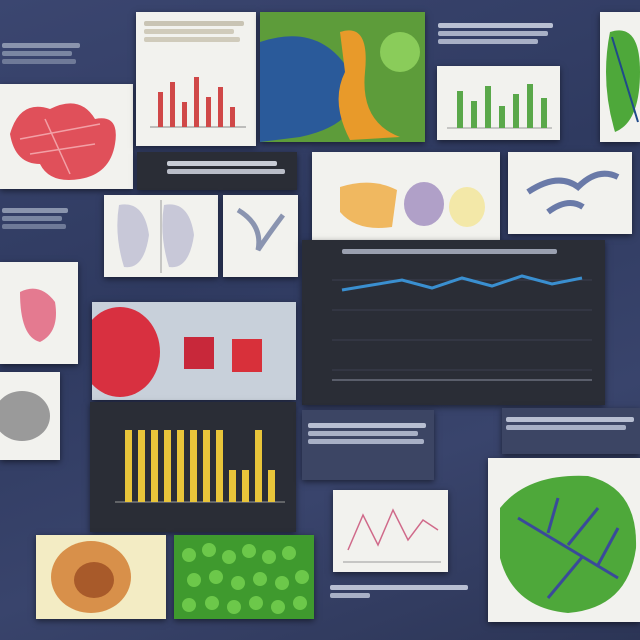 The image size is (640, 640). Describe the element at coordinates (194, 351) in the screenshot. I see `red-tissue-micrograph` at that location.